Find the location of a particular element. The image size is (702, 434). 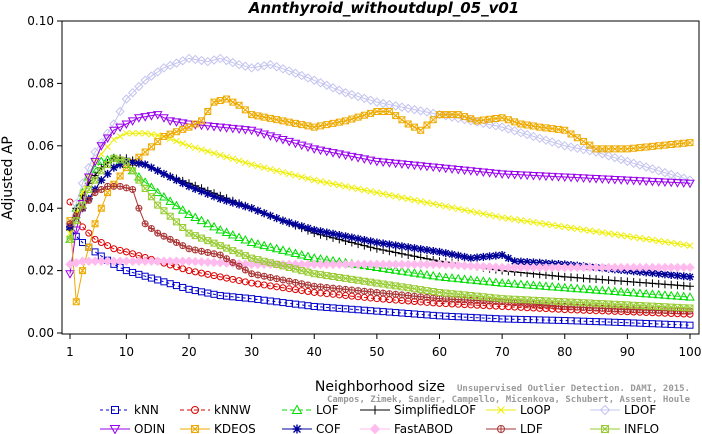

y-axis-label: Adjusted AP is located at coordinates (8, 178).